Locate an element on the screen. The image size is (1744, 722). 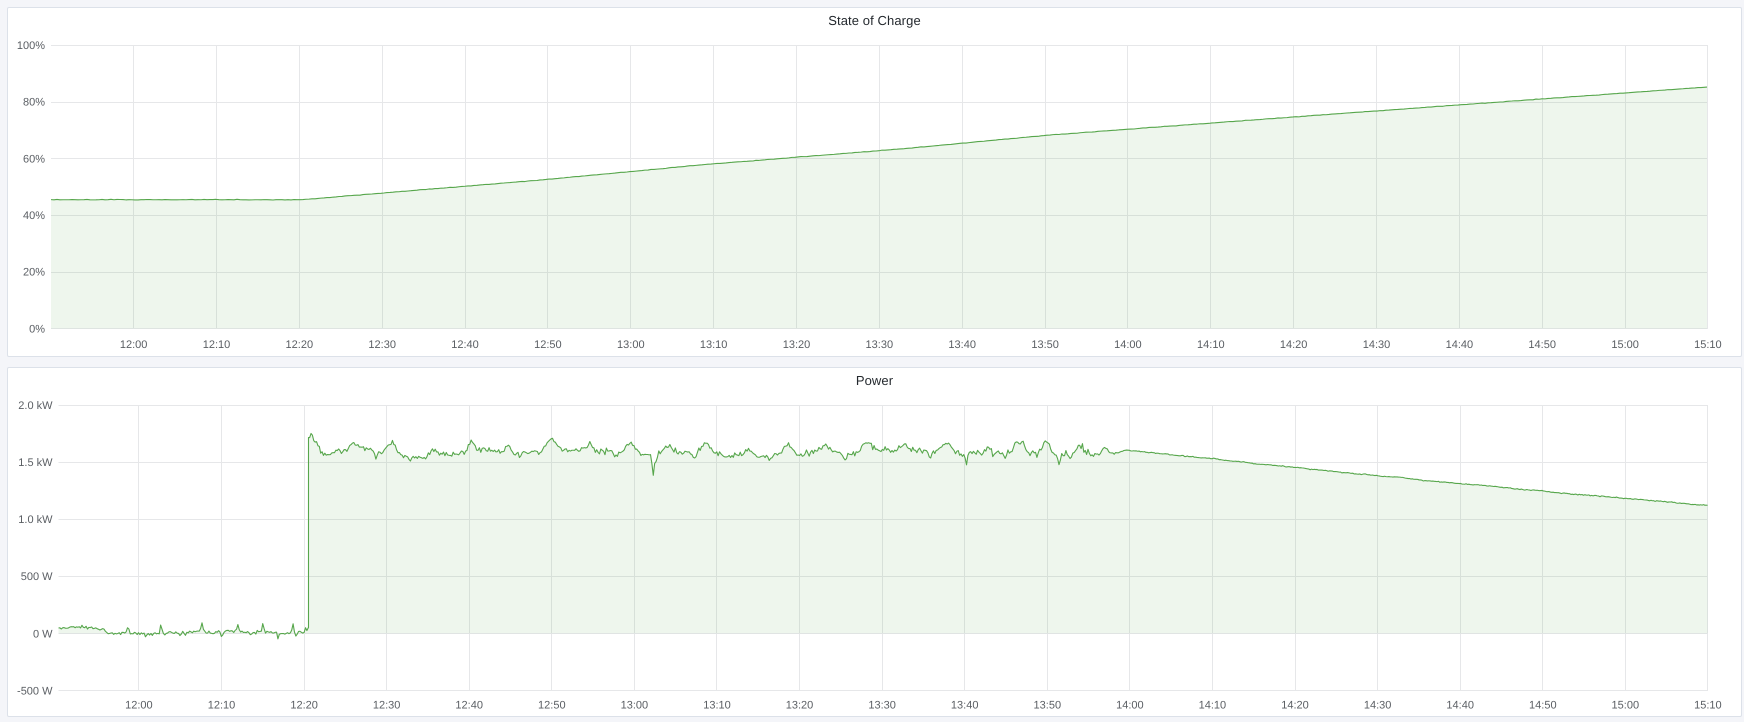
svg-text: 1.0 kW is located at coordinates (35, 520).